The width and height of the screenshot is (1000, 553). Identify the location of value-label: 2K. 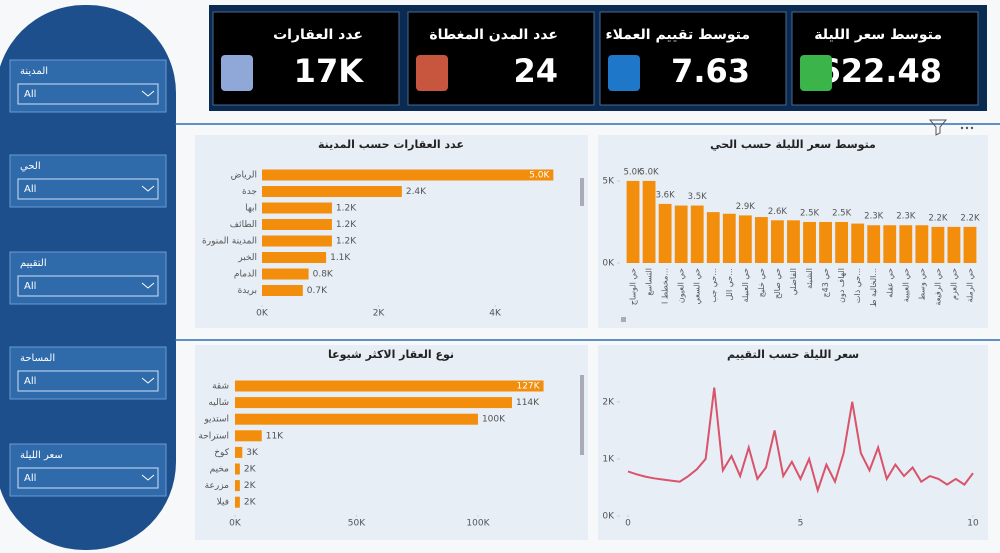
(250, 470).